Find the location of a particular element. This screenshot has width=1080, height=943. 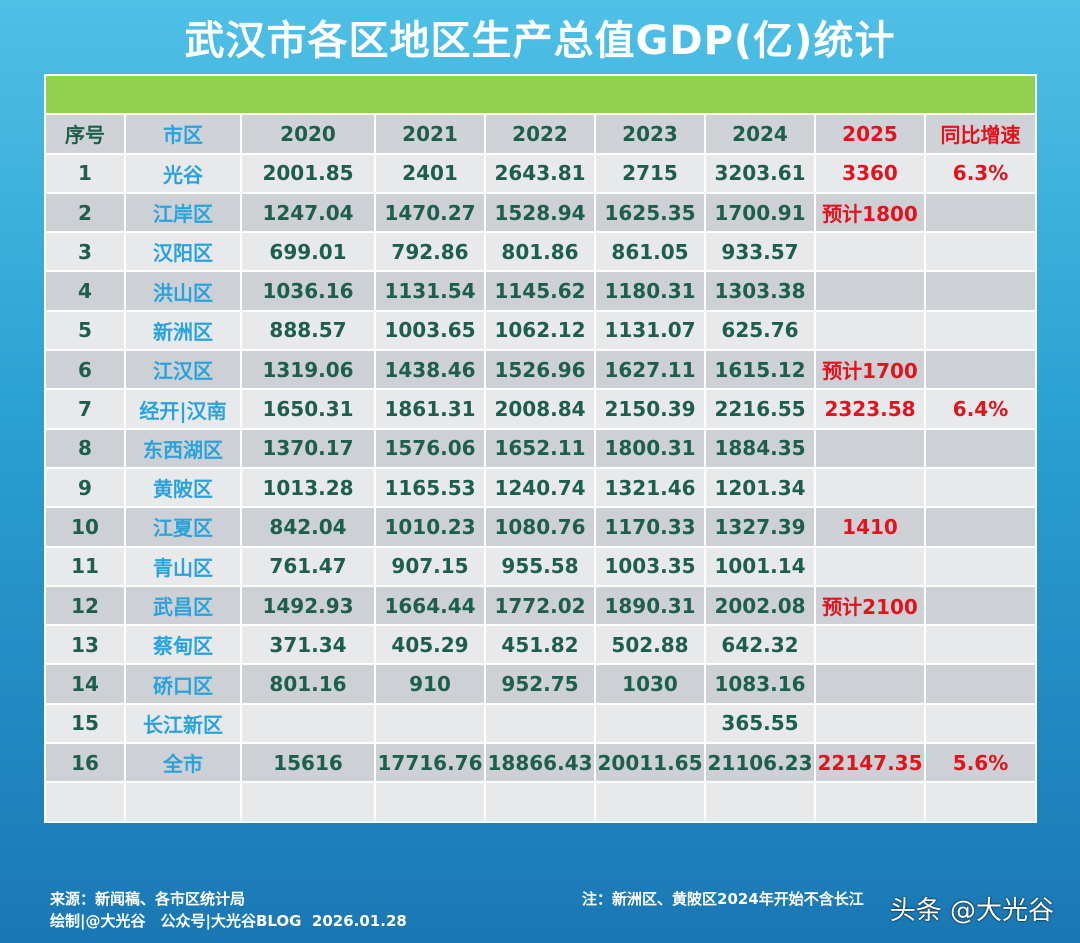

table-row: 5 新洲区 888.57 1003.65 1062.12 1131.07 625.76 is located at coordinates (541, 330).